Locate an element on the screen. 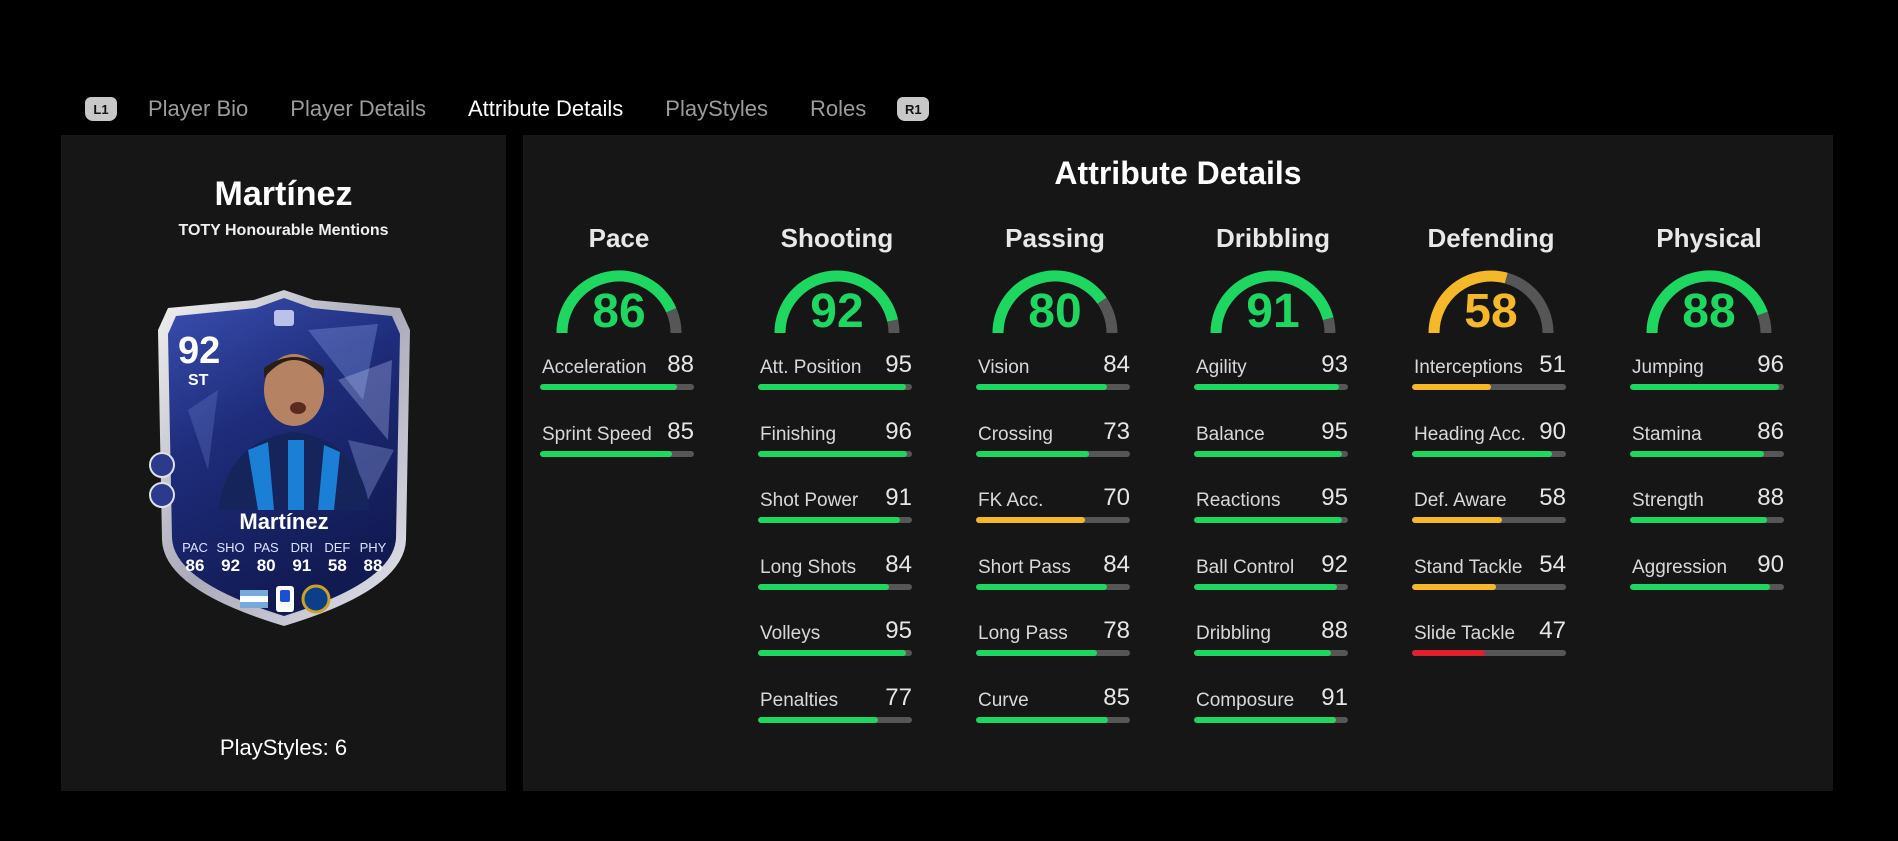 The image size is (1898, 841). attribute-row: Def. Aware 58 is located at coordinates (1491, 515).